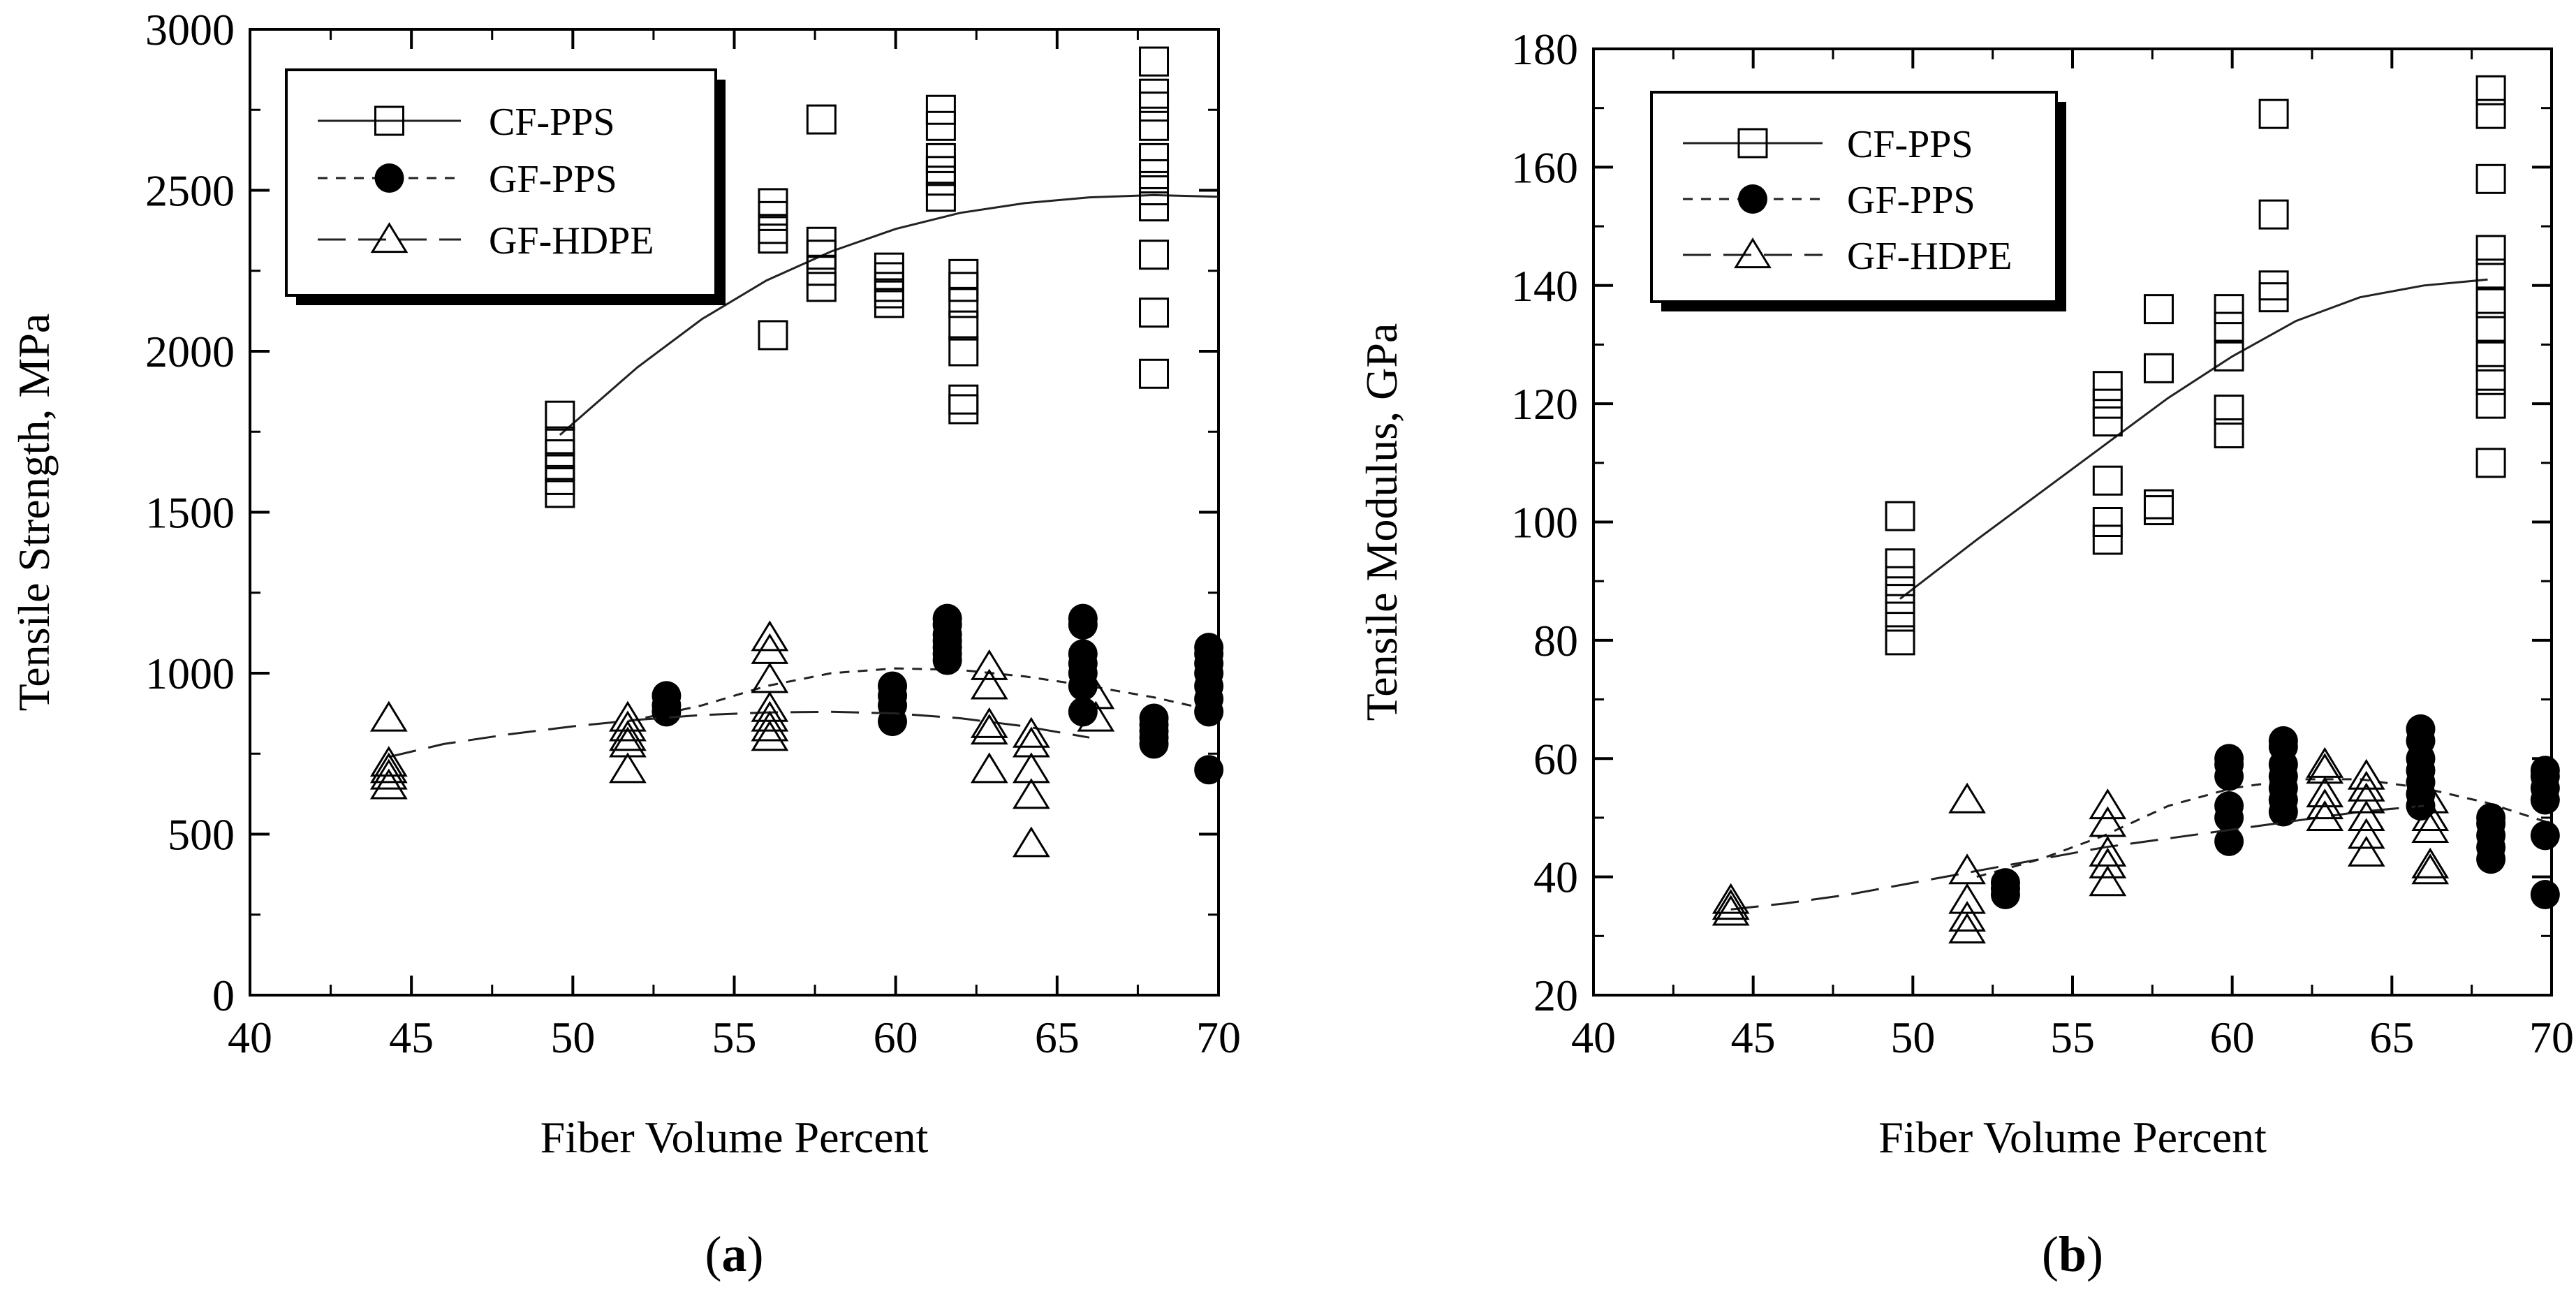 The height and width of the screenshot is (1301, 2576). I want to click on legend-label-cf-pps: CF-PPS, so click(1910, 144).